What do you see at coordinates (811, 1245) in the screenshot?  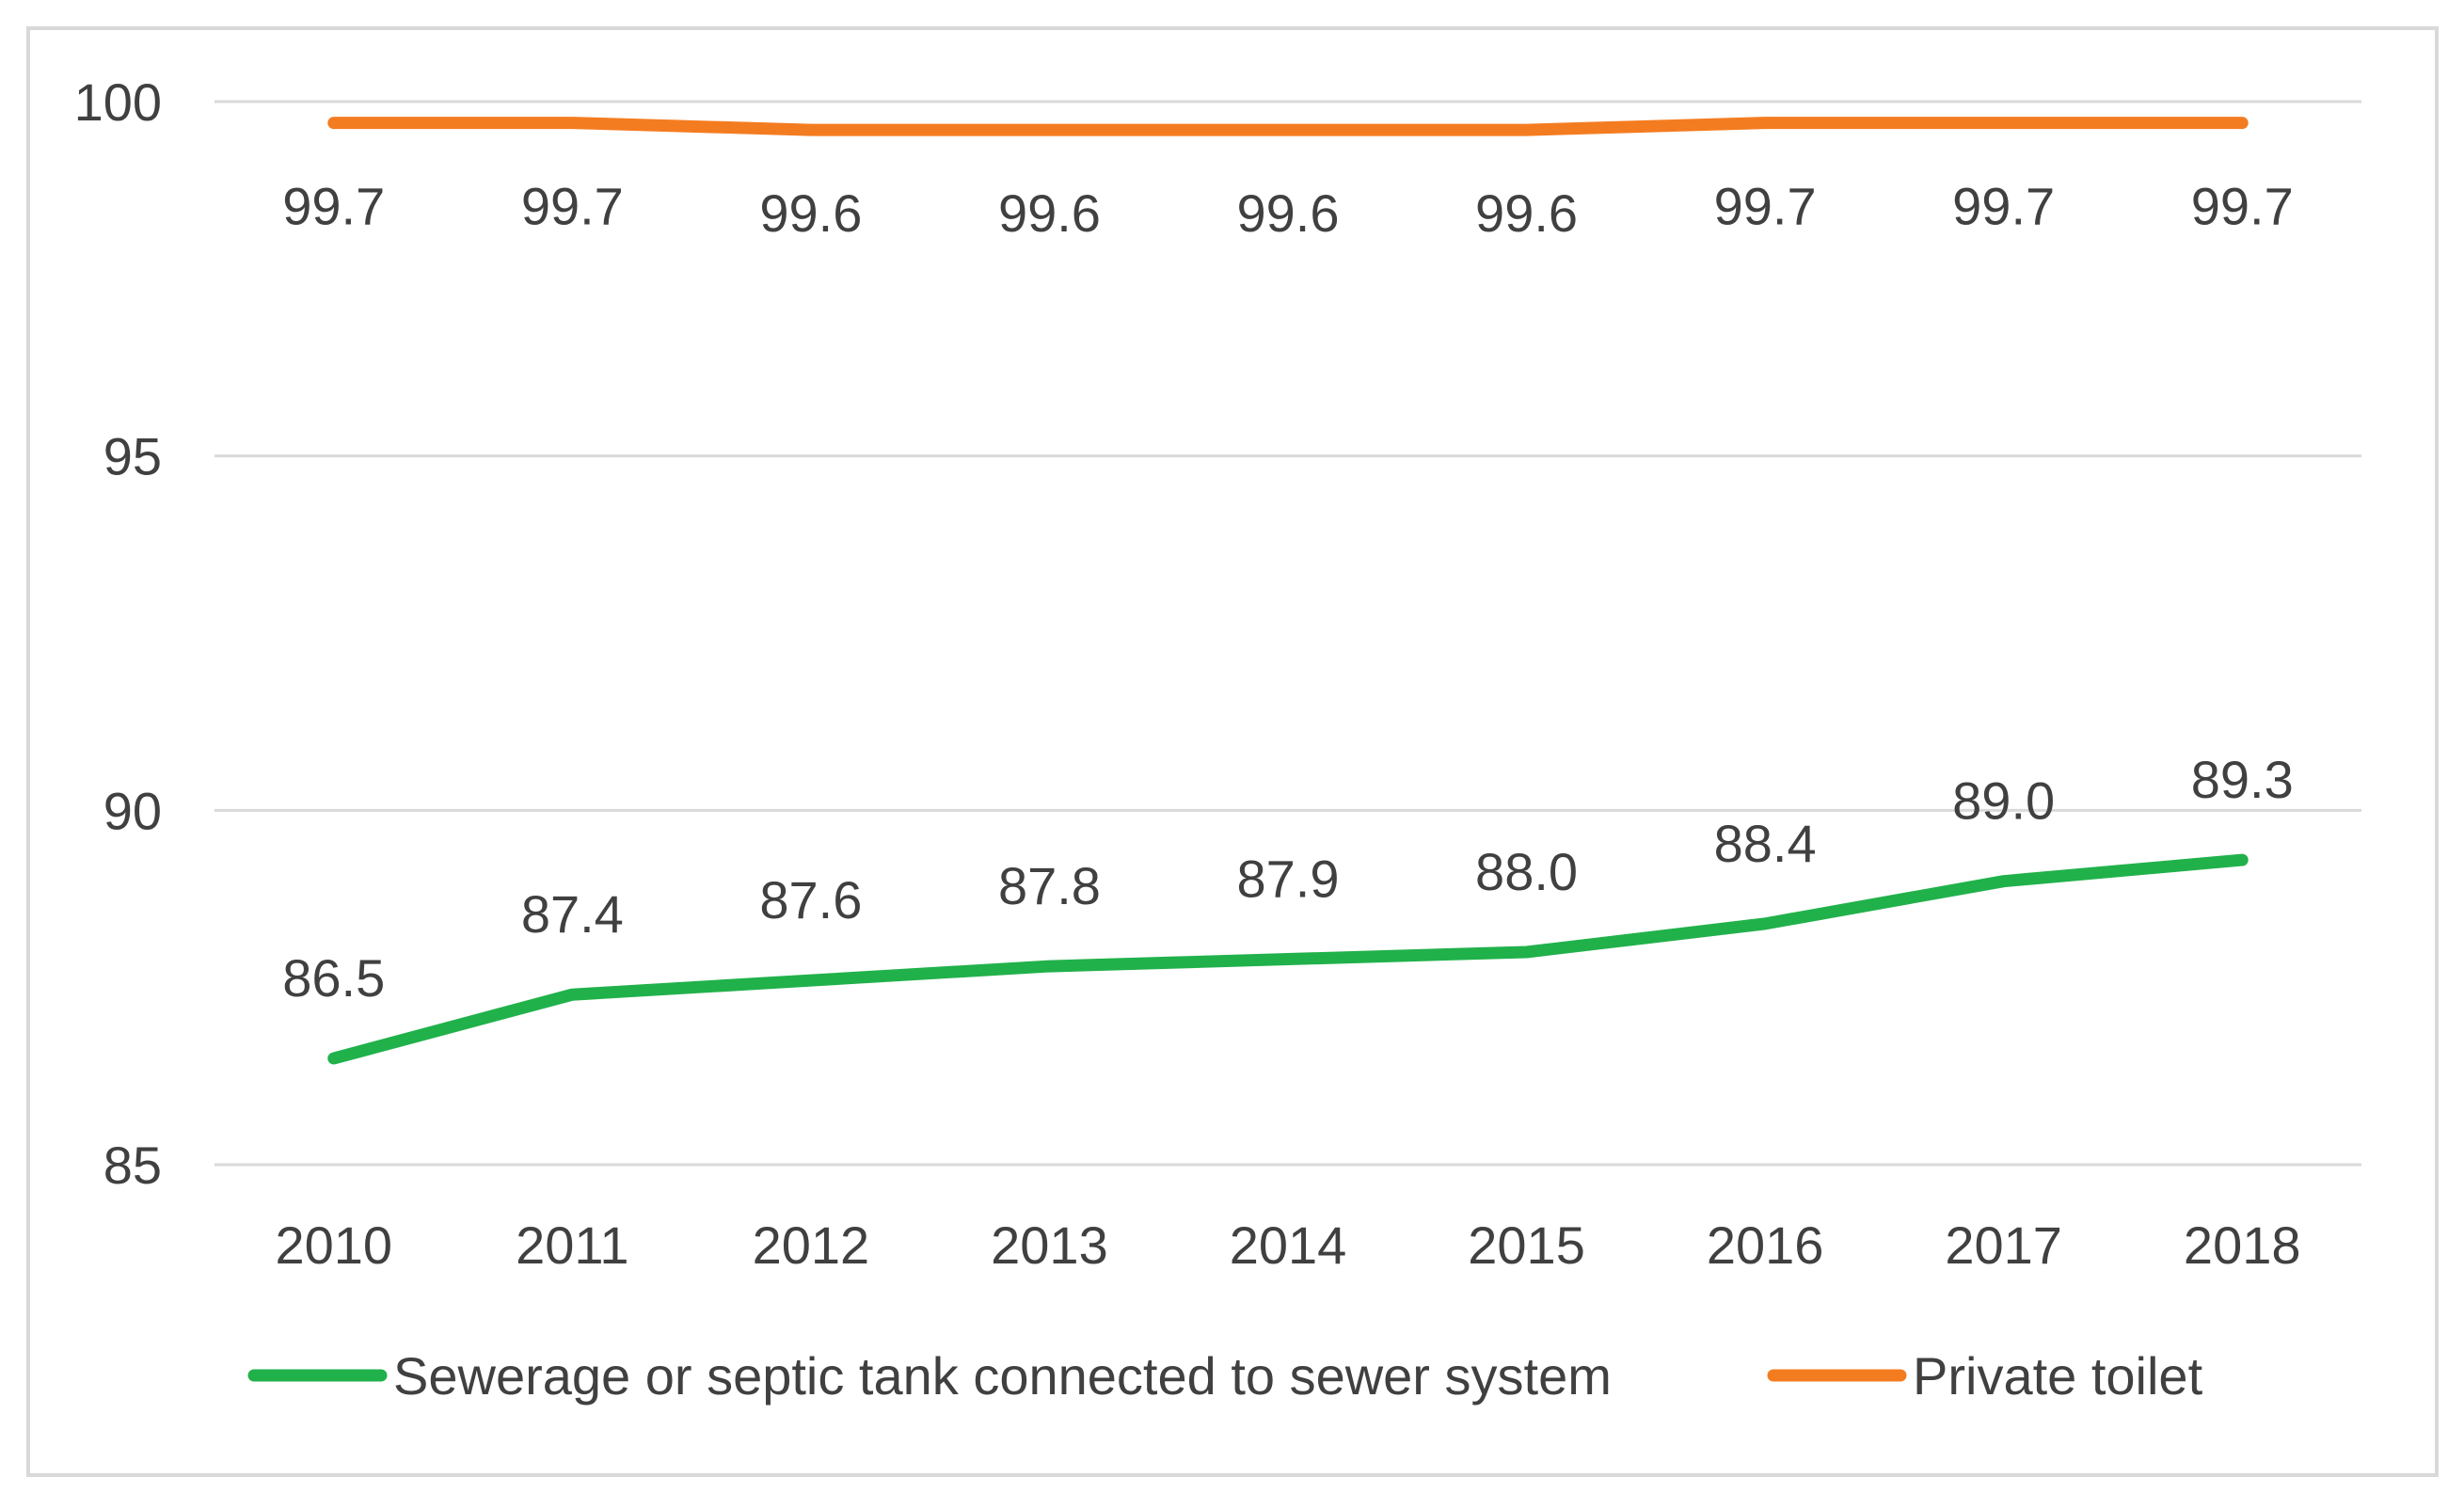 I see `x-tick-label: 2012` at bounding box center [811, 1245].